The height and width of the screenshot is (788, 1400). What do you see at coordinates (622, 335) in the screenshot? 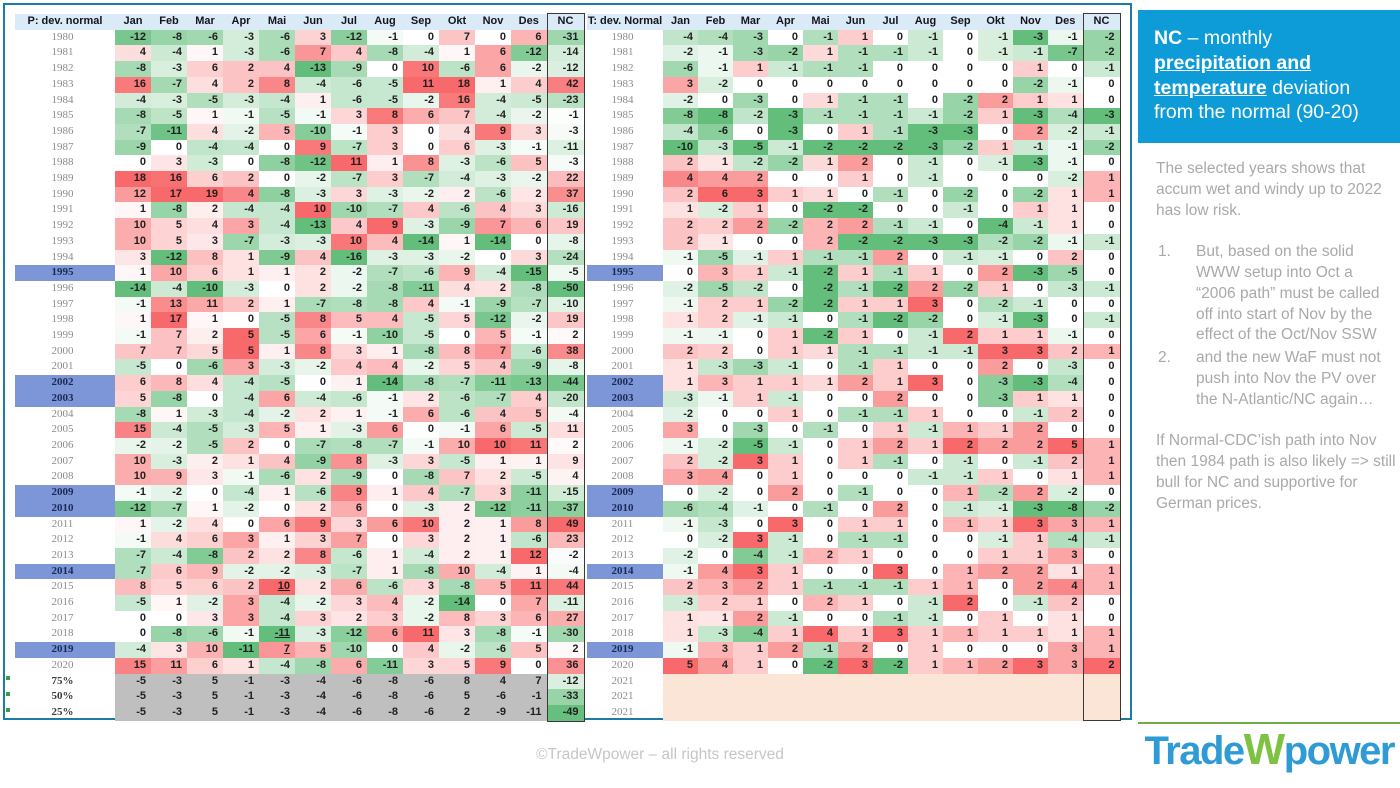
I see `year-cell: 1999` at bounding box center [622, 335].